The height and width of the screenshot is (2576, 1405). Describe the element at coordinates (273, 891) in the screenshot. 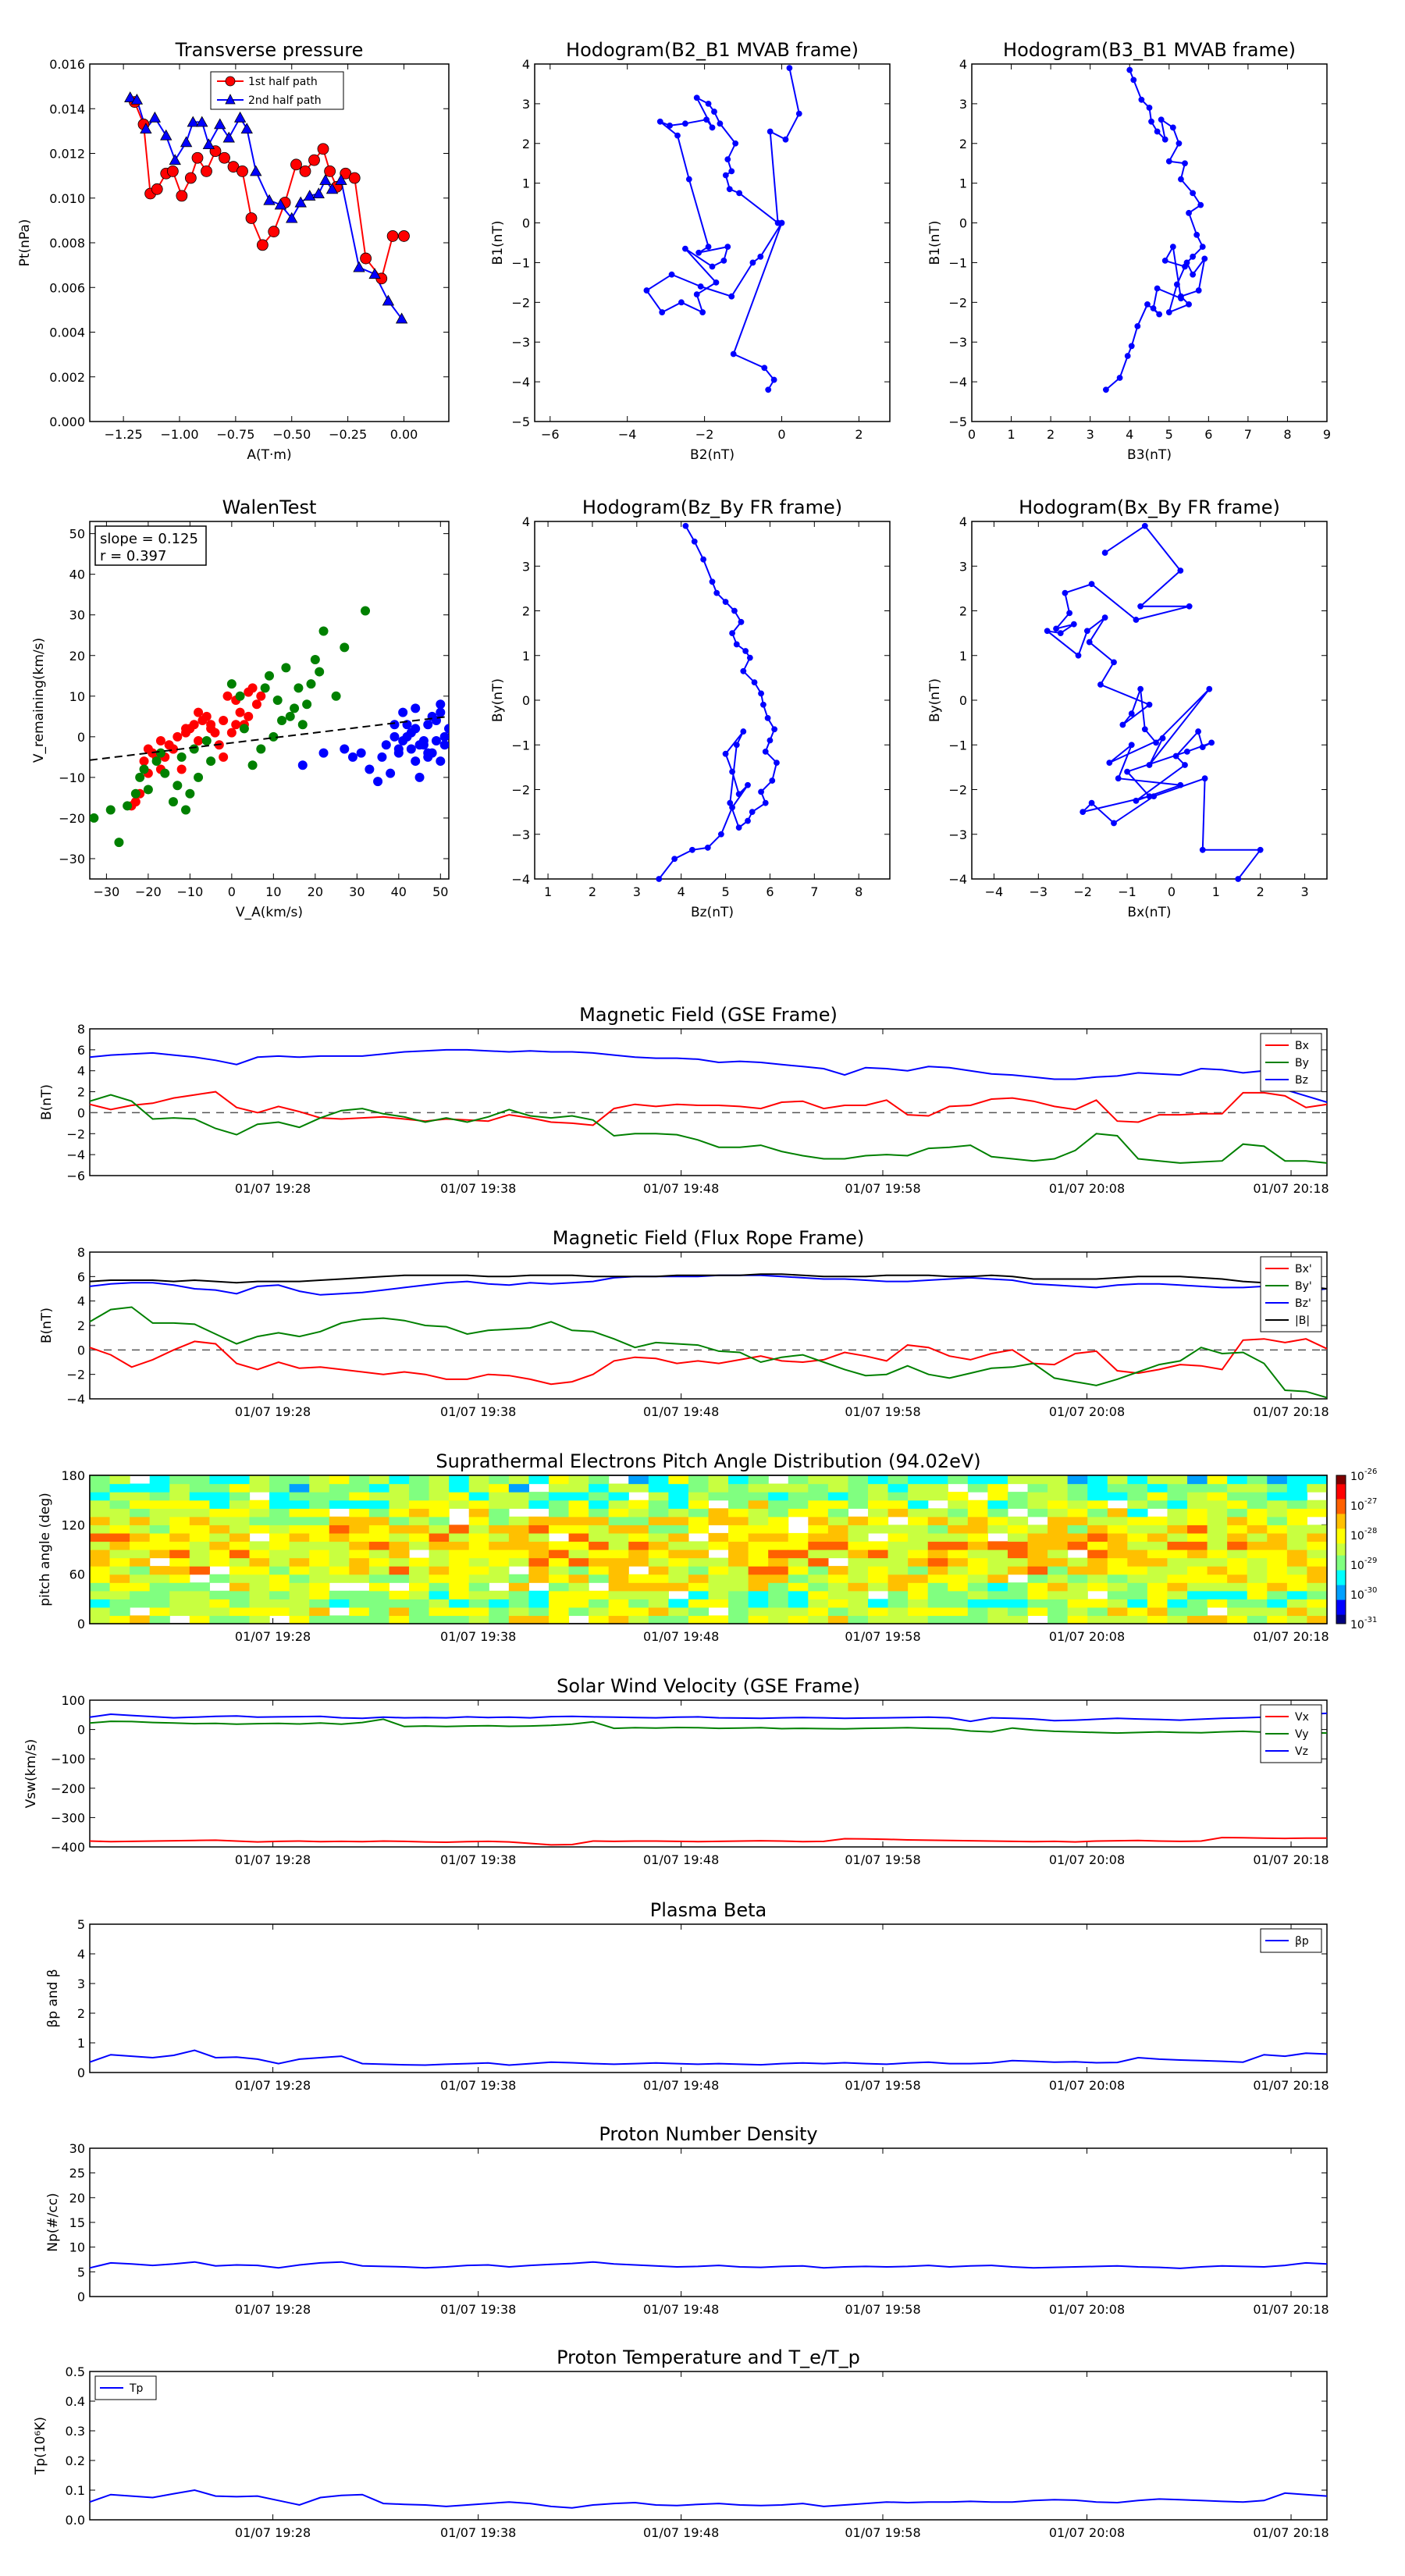

I see `xtick-label: 10` at that location.